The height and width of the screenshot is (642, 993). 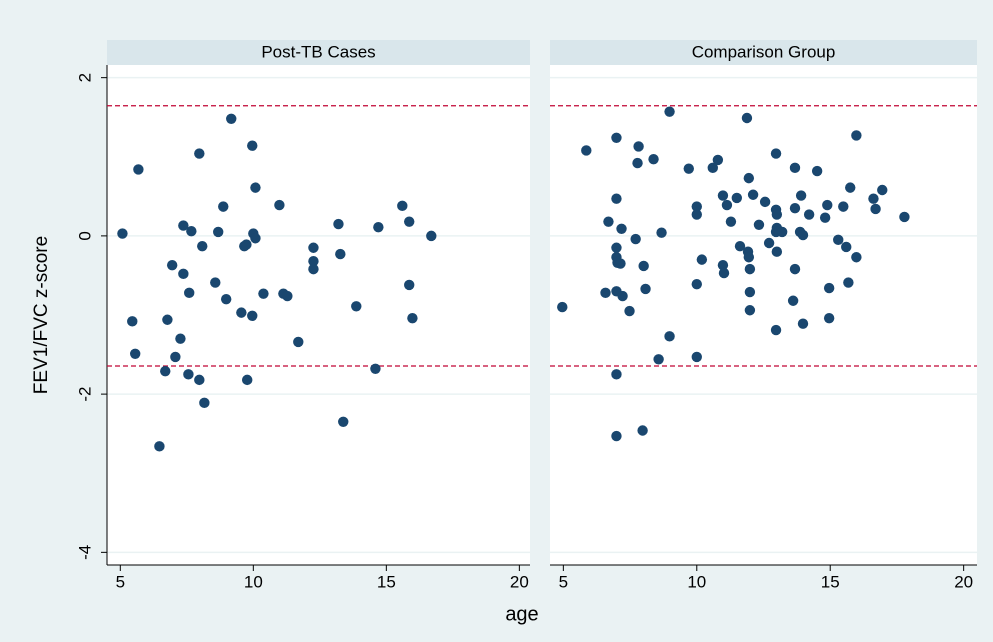 What do you see at coordinates (521, 614) in the screenshot?
I see `x-axis-label: age` at bounding box center [521, 614].